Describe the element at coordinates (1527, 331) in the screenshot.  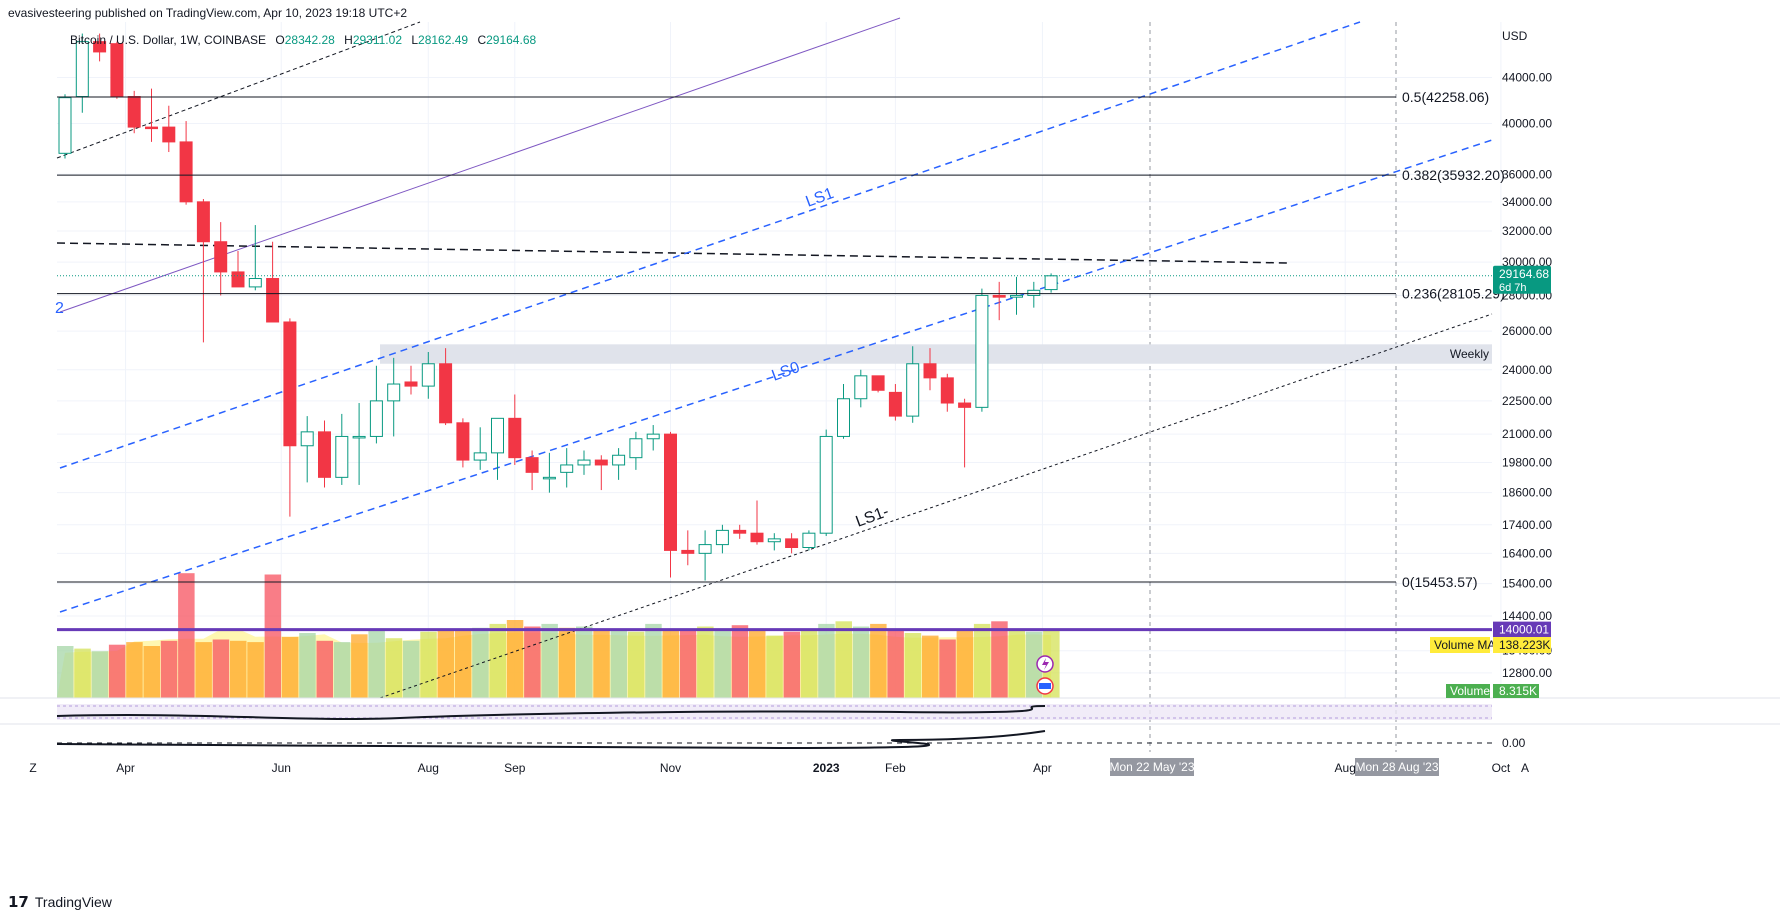
I see `price-tick: 26000.00` at that location.